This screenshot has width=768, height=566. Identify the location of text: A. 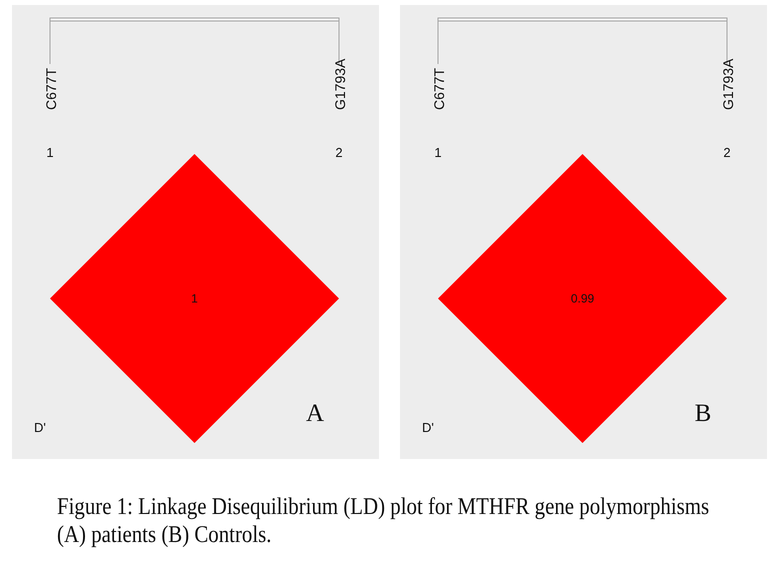
(315, 413).